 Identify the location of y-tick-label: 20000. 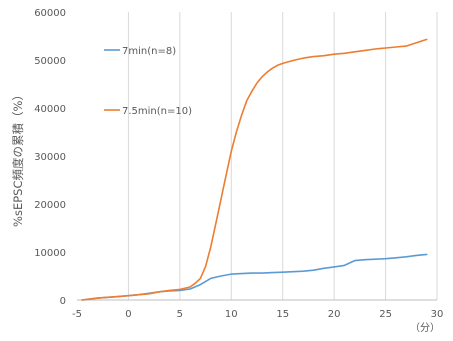
(50, 205).